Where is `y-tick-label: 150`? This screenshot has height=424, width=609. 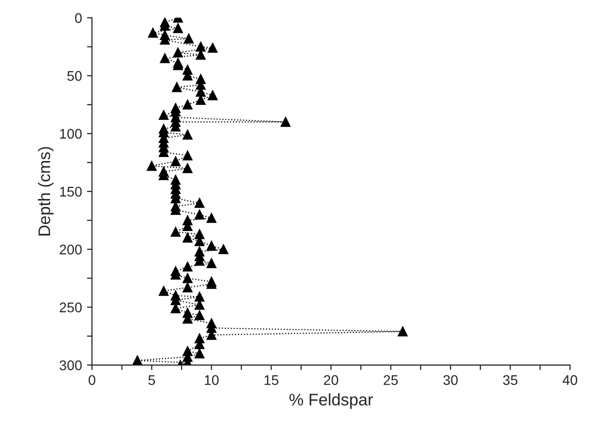
y-tick-label: 150 is located at coordinates (71, 191).